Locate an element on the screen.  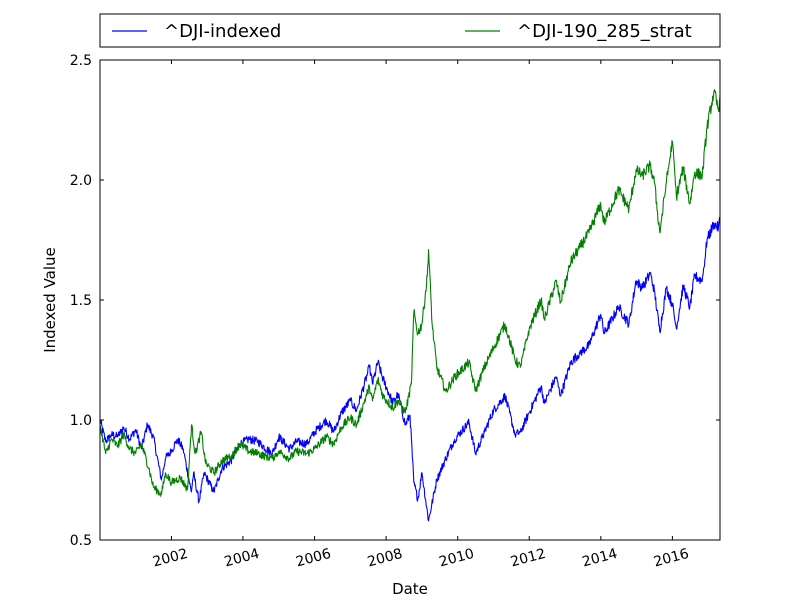
legend: ^DJI-indexed ^DJI-190_285_strat is located at coordinates (410, 30).